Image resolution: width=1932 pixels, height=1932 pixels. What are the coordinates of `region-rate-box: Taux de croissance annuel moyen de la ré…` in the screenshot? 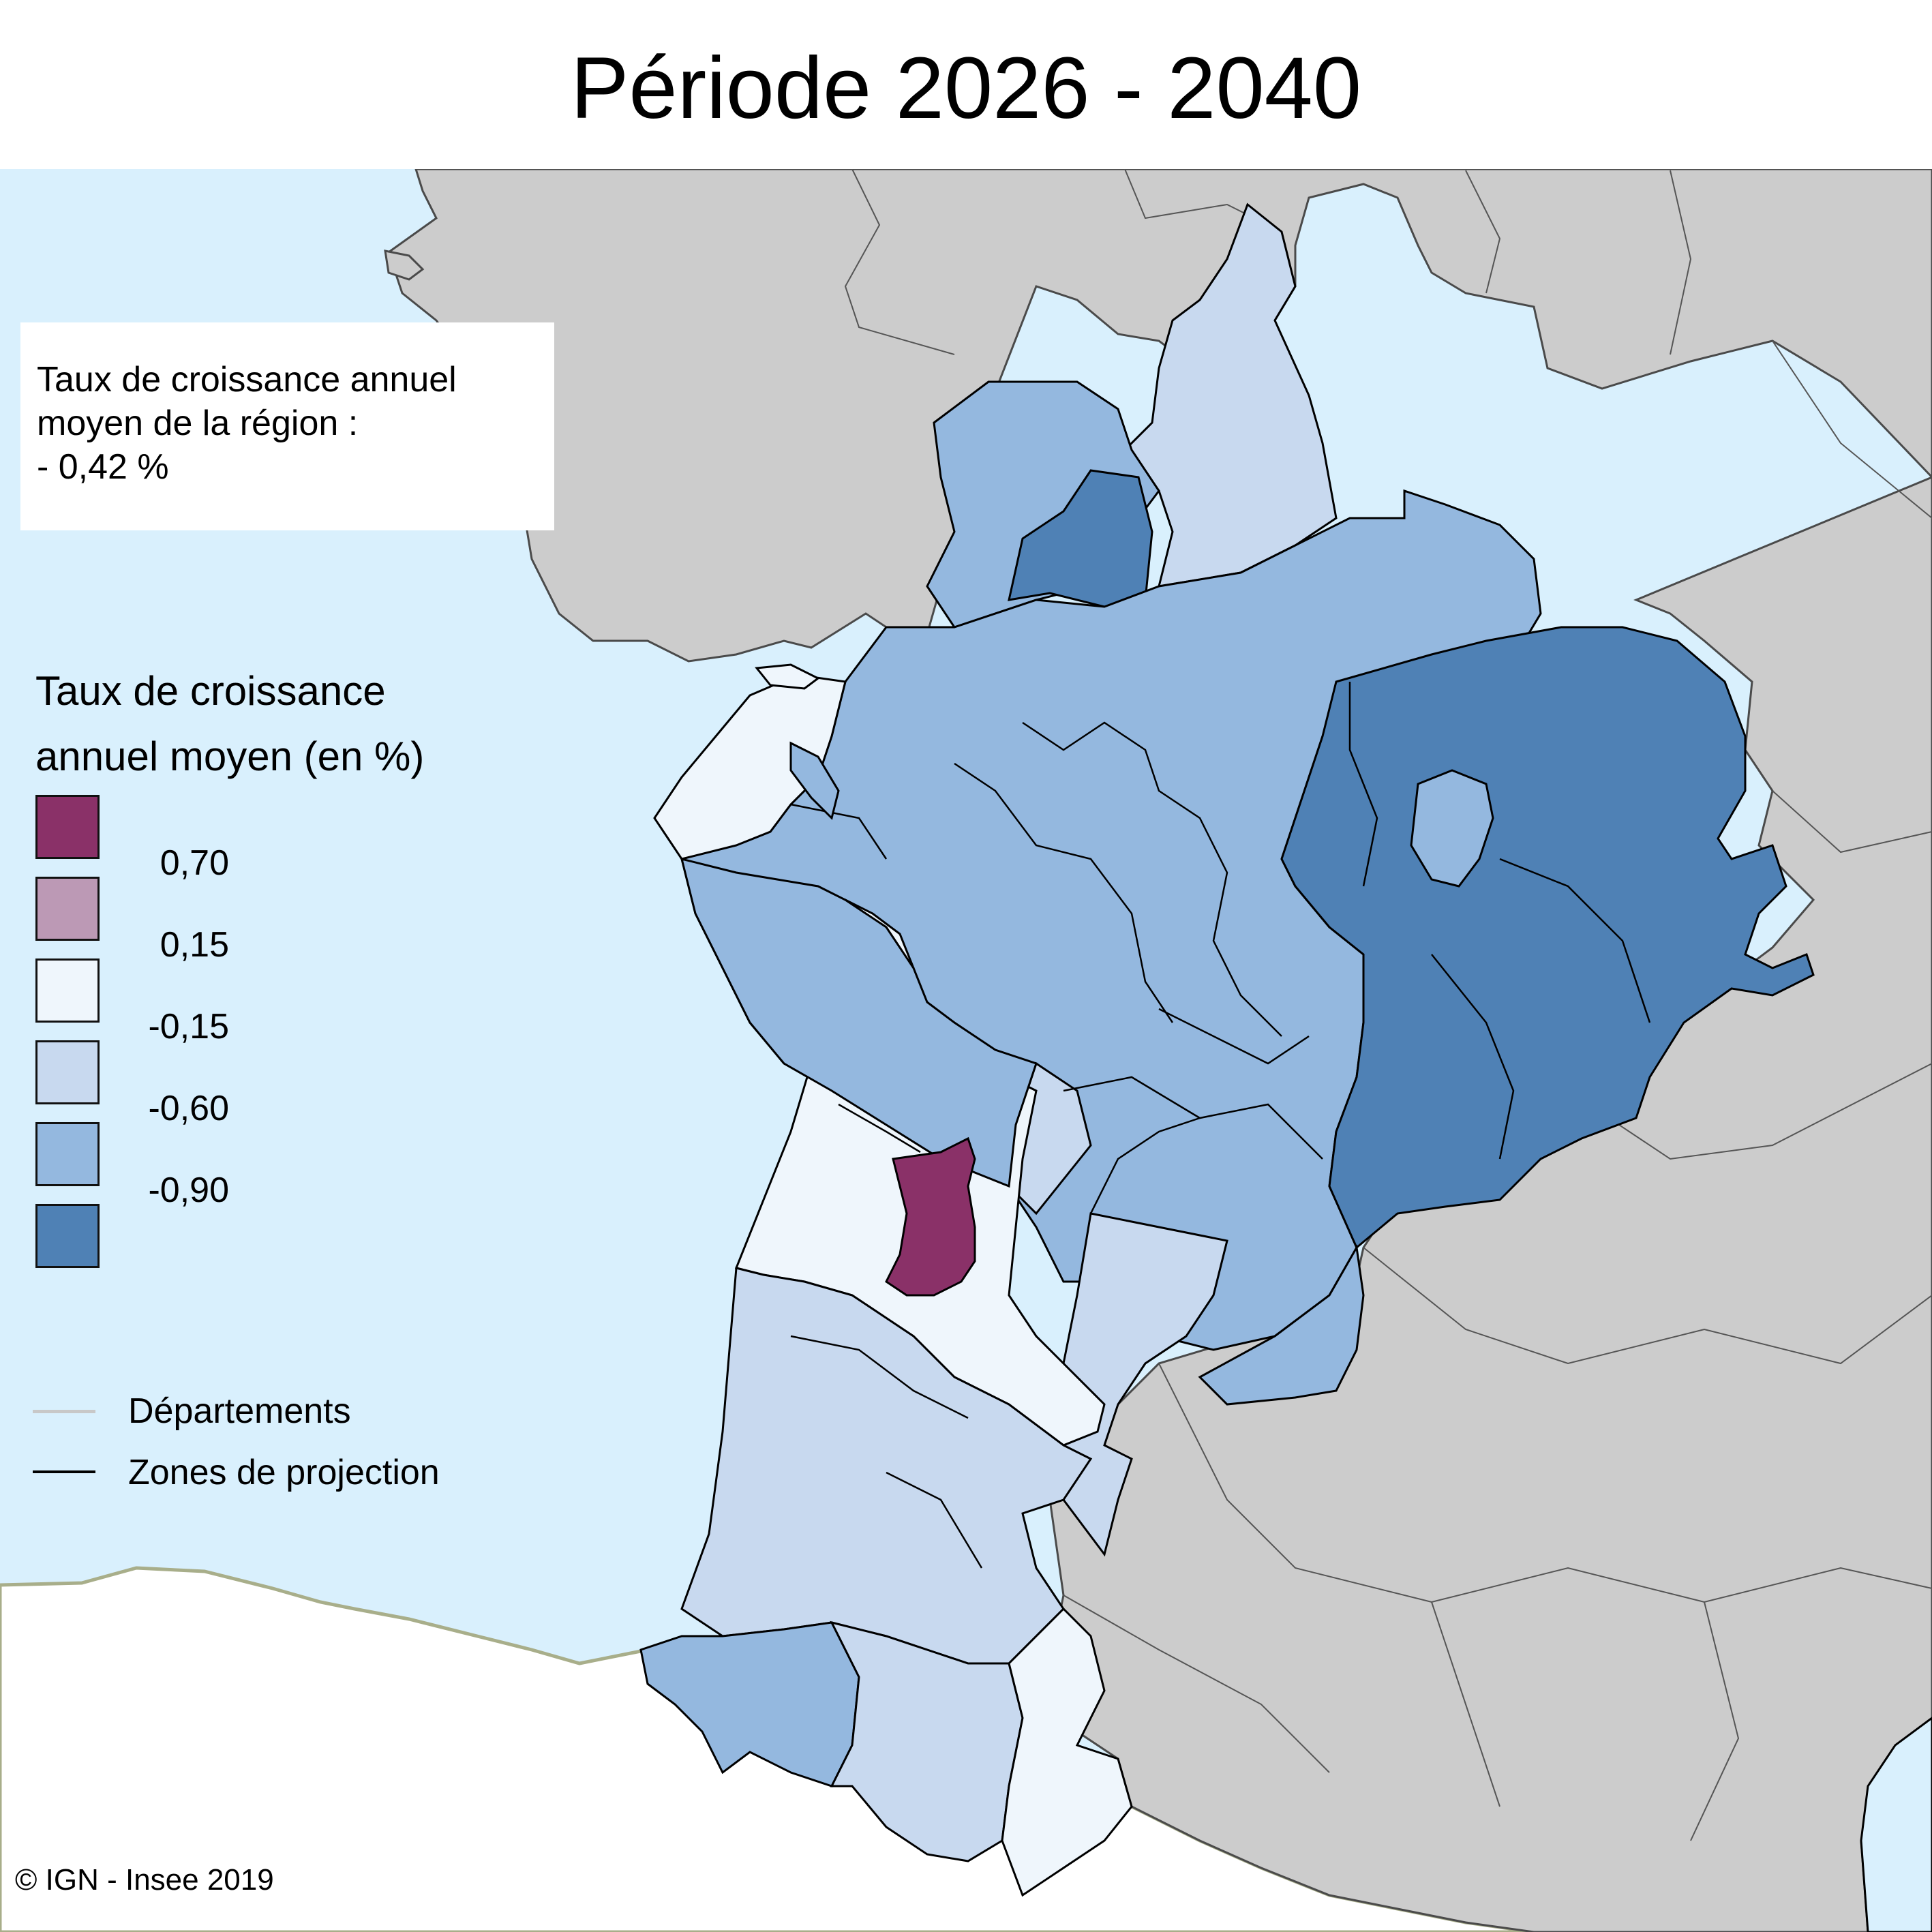 It's located at (287, 426).